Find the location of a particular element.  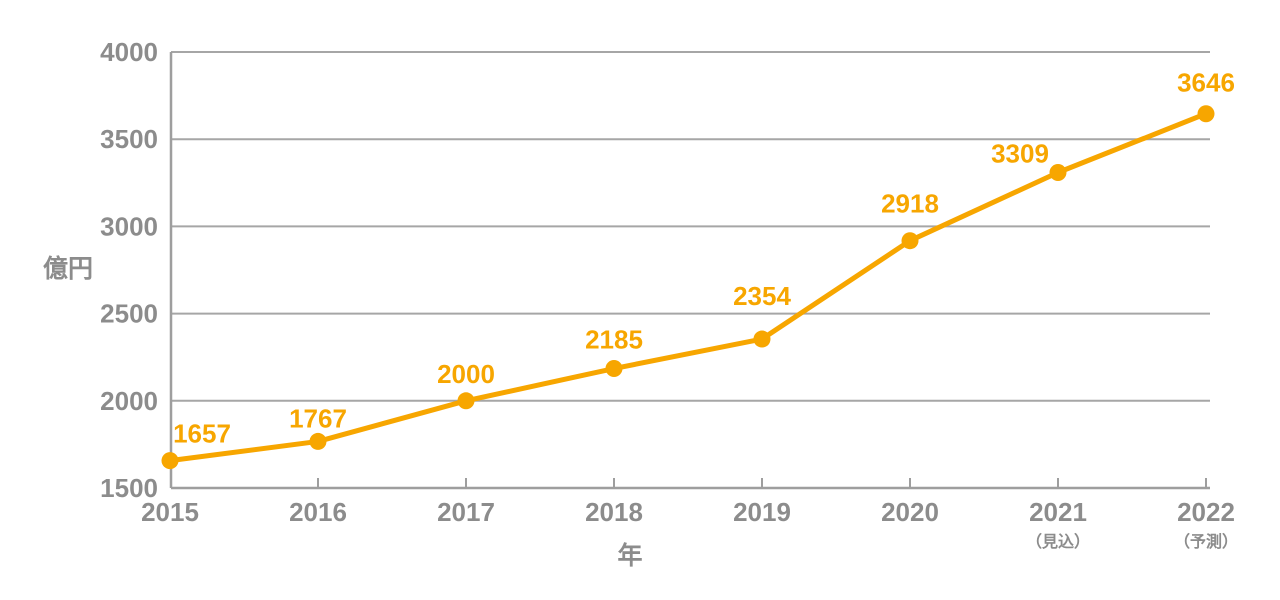

x-tick-label: 2022 is located at coordinates (1206, 512).